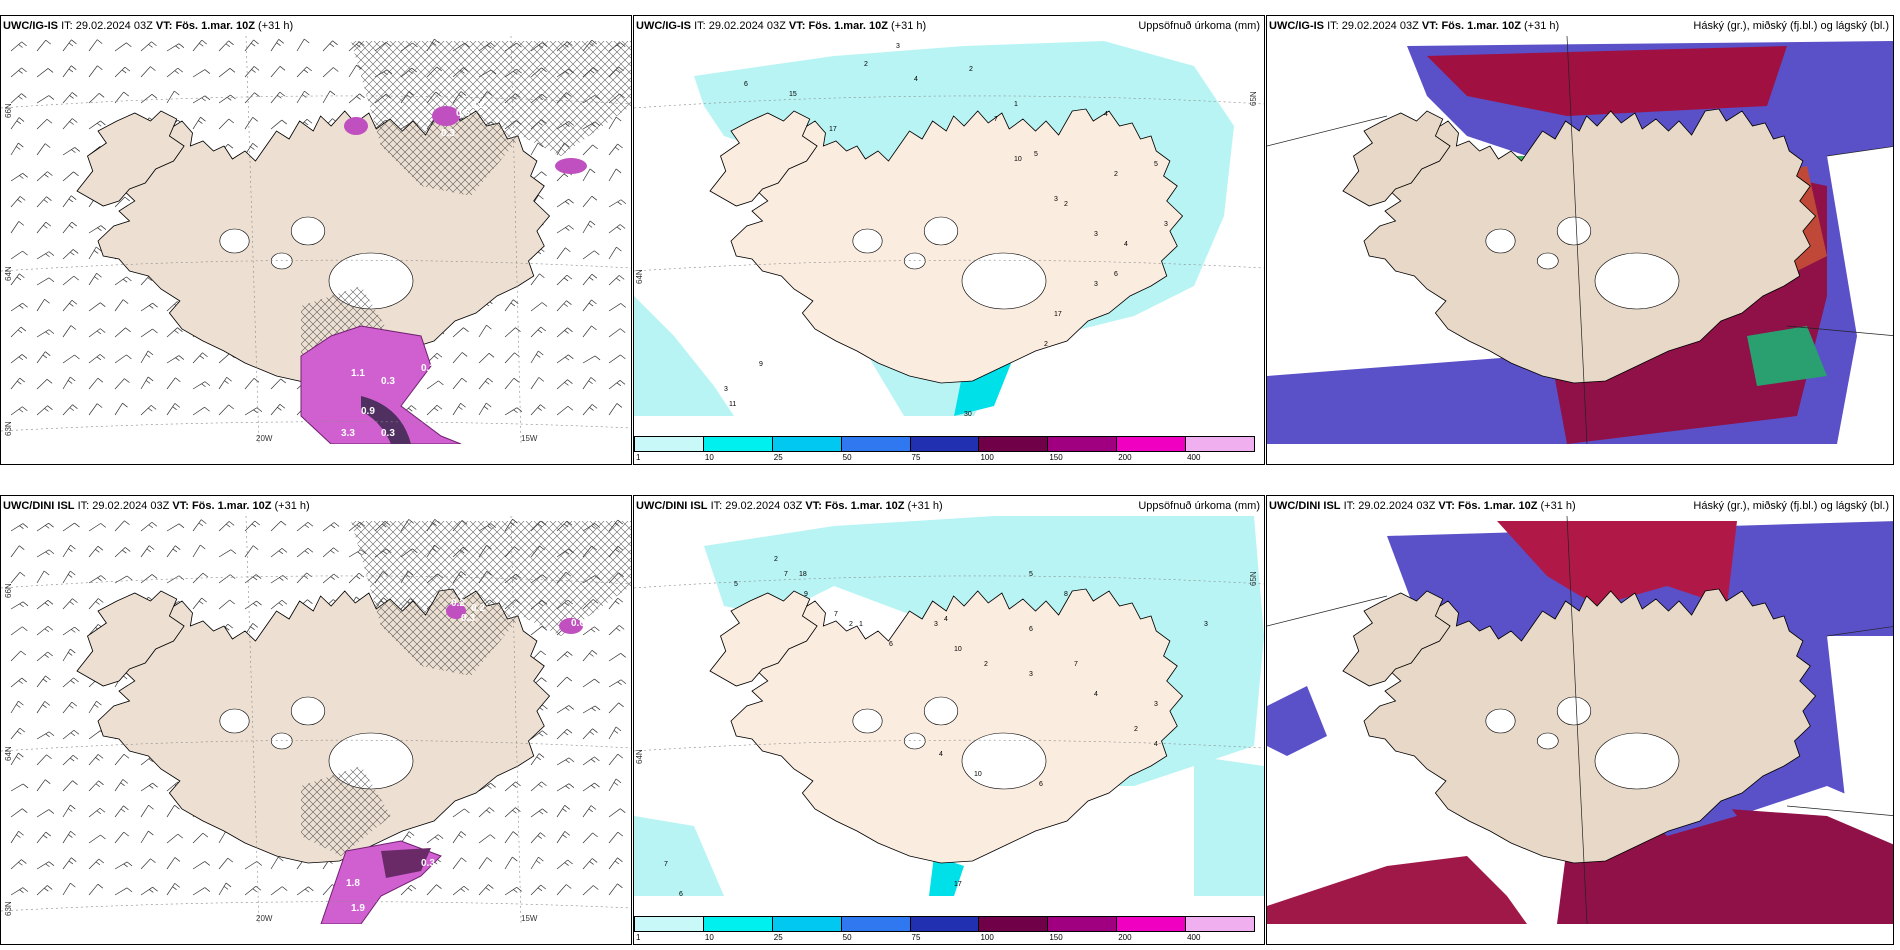 The image size is (1900, 950). Describe the element at coordinates (451, 763) in the screenshot. I see `snow-accumulation` at that location.